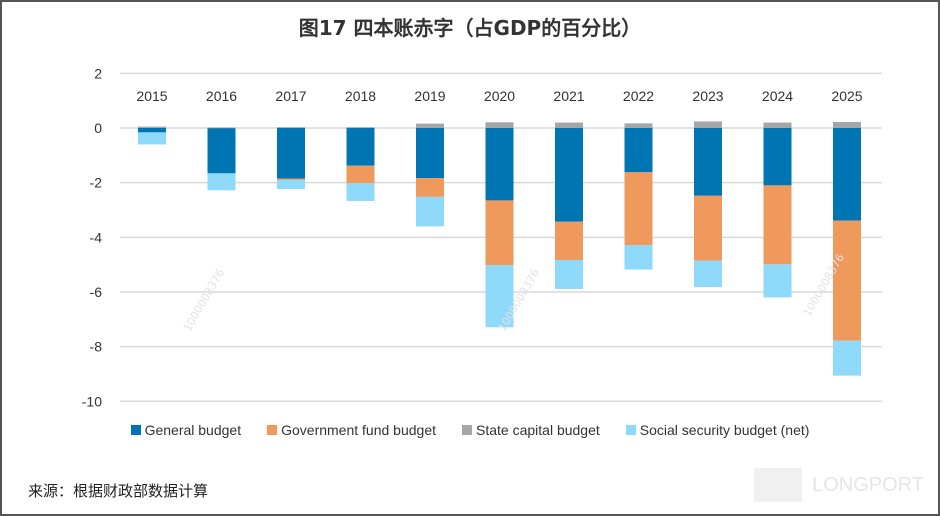 Image resolution: width=940 pixels, height=516 pixels. What do you see at coordinates (151, 96) in the screenshot?
I see `x-tick-label: 2015` at bounding box center [151, 96].